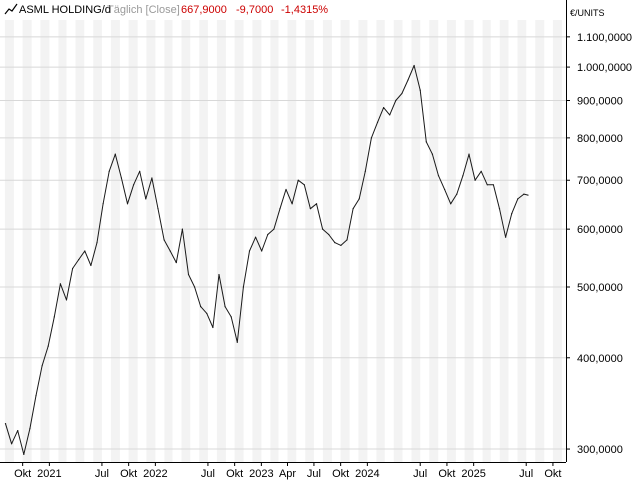 The width and height of the screenshot is (640, 480). Describe the element at coordinates (600, 181) in the screenshot. I see `y-tick-label: 700,0000` at that location.